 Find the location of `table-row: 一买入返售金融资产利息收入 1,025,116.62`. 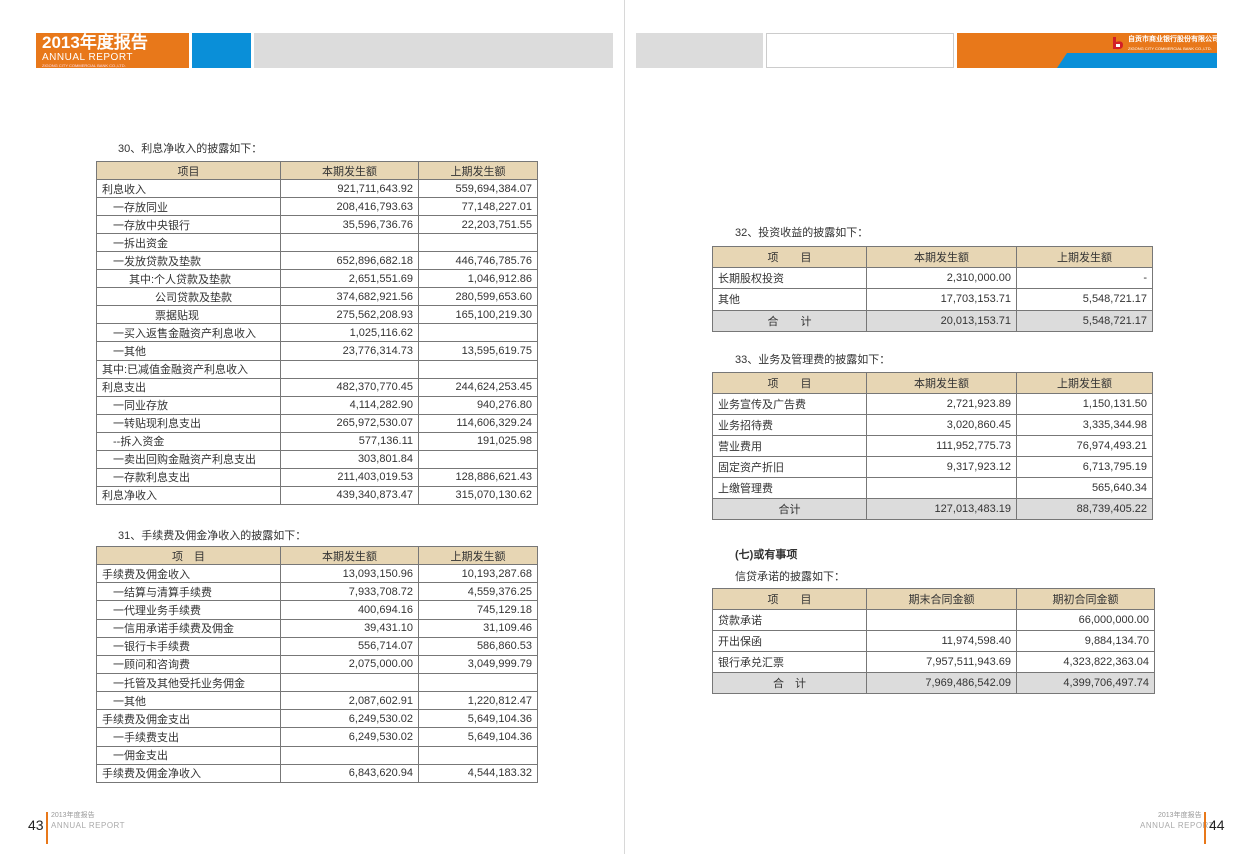

table-row: 一买入返售金融资产利息收入 1,025,116.62 is located at coordinates (317, 333).